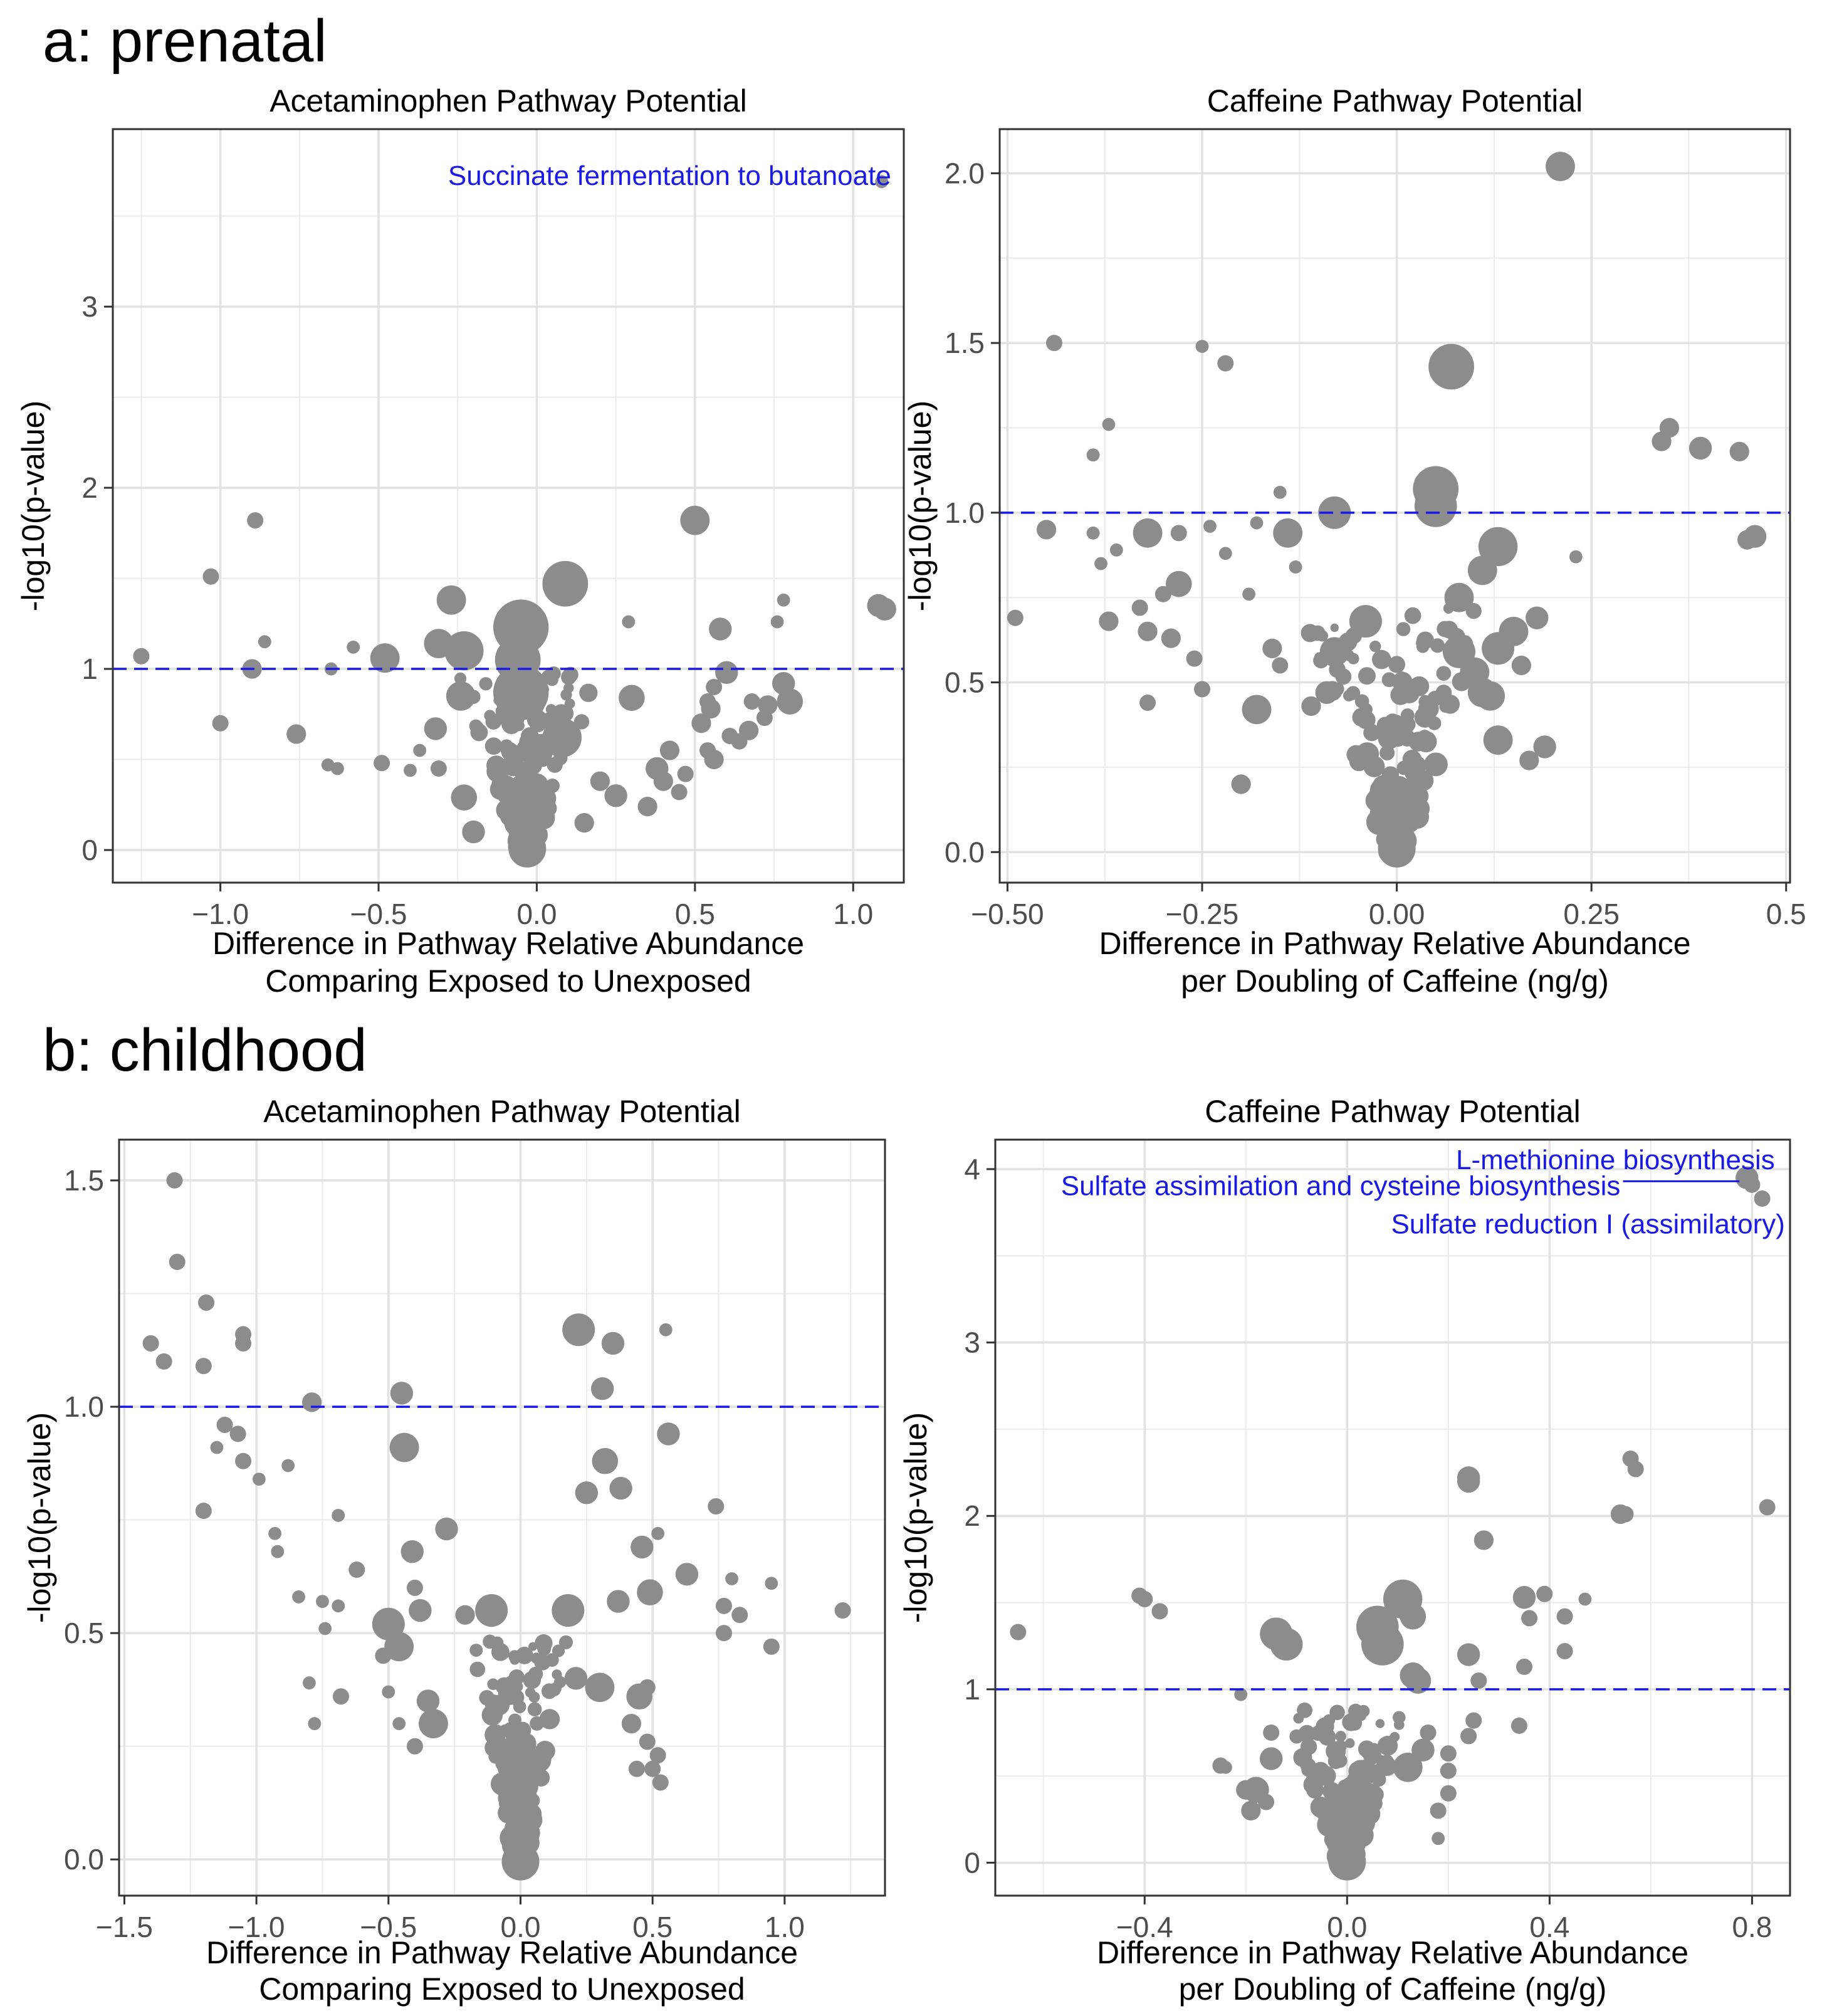 The image size is (1827, 2016). I want to click on annotation-label: Succinate fermentation to butanoate, so click(669, 176).